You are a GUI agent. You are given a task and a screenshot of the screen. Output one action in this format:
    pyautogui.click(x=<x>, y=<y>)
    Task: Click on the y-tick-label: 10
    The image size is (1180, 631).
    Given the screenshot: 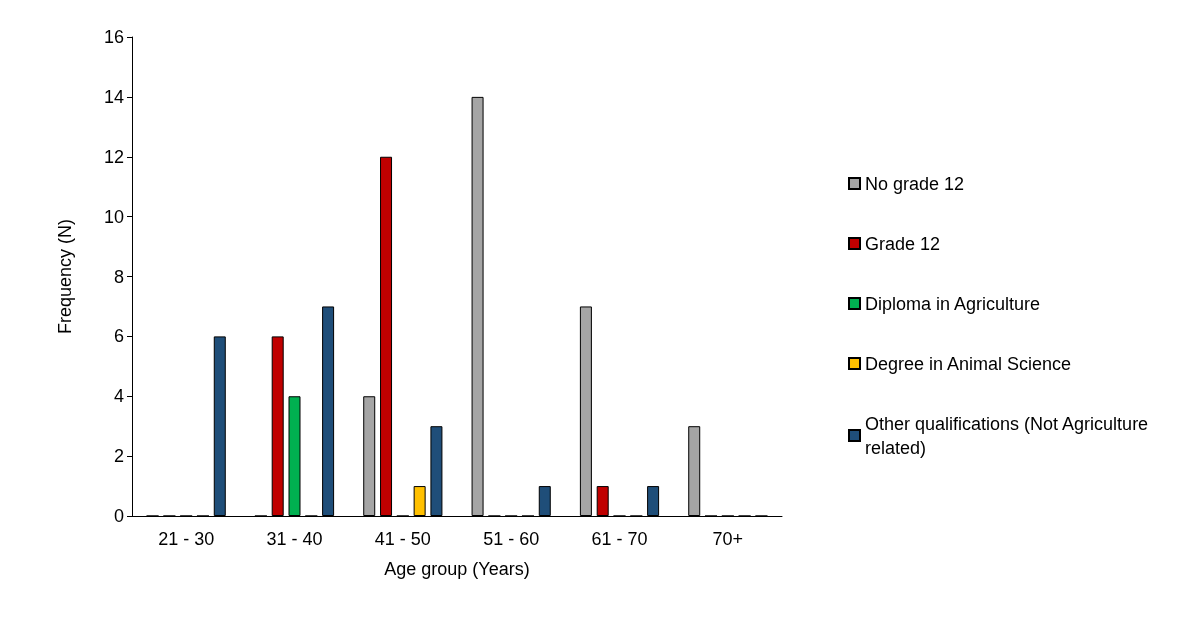 What is the action you would take?
    pyautogui.click(x=113, y=216)
    